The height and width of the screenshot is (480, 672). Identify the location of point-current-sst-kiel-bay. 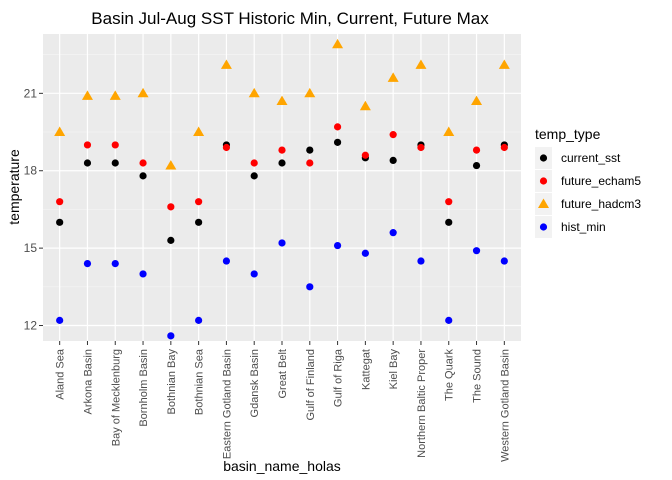
(393, 160).